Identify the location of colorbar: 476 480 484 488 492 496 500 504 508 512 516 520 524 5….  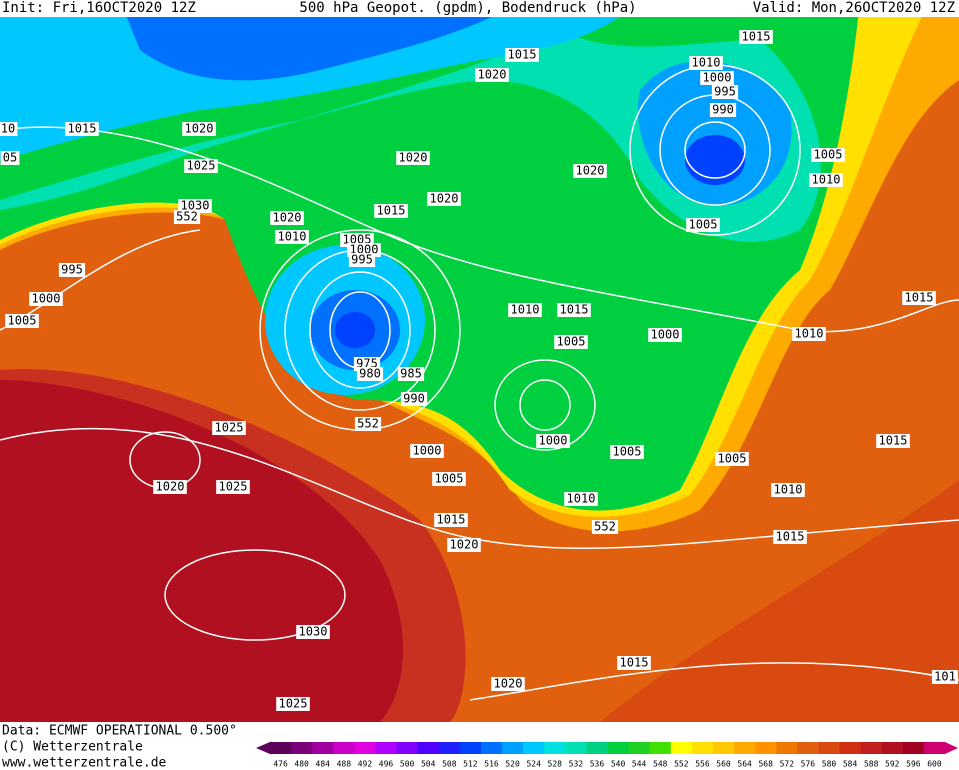
(607, 755).